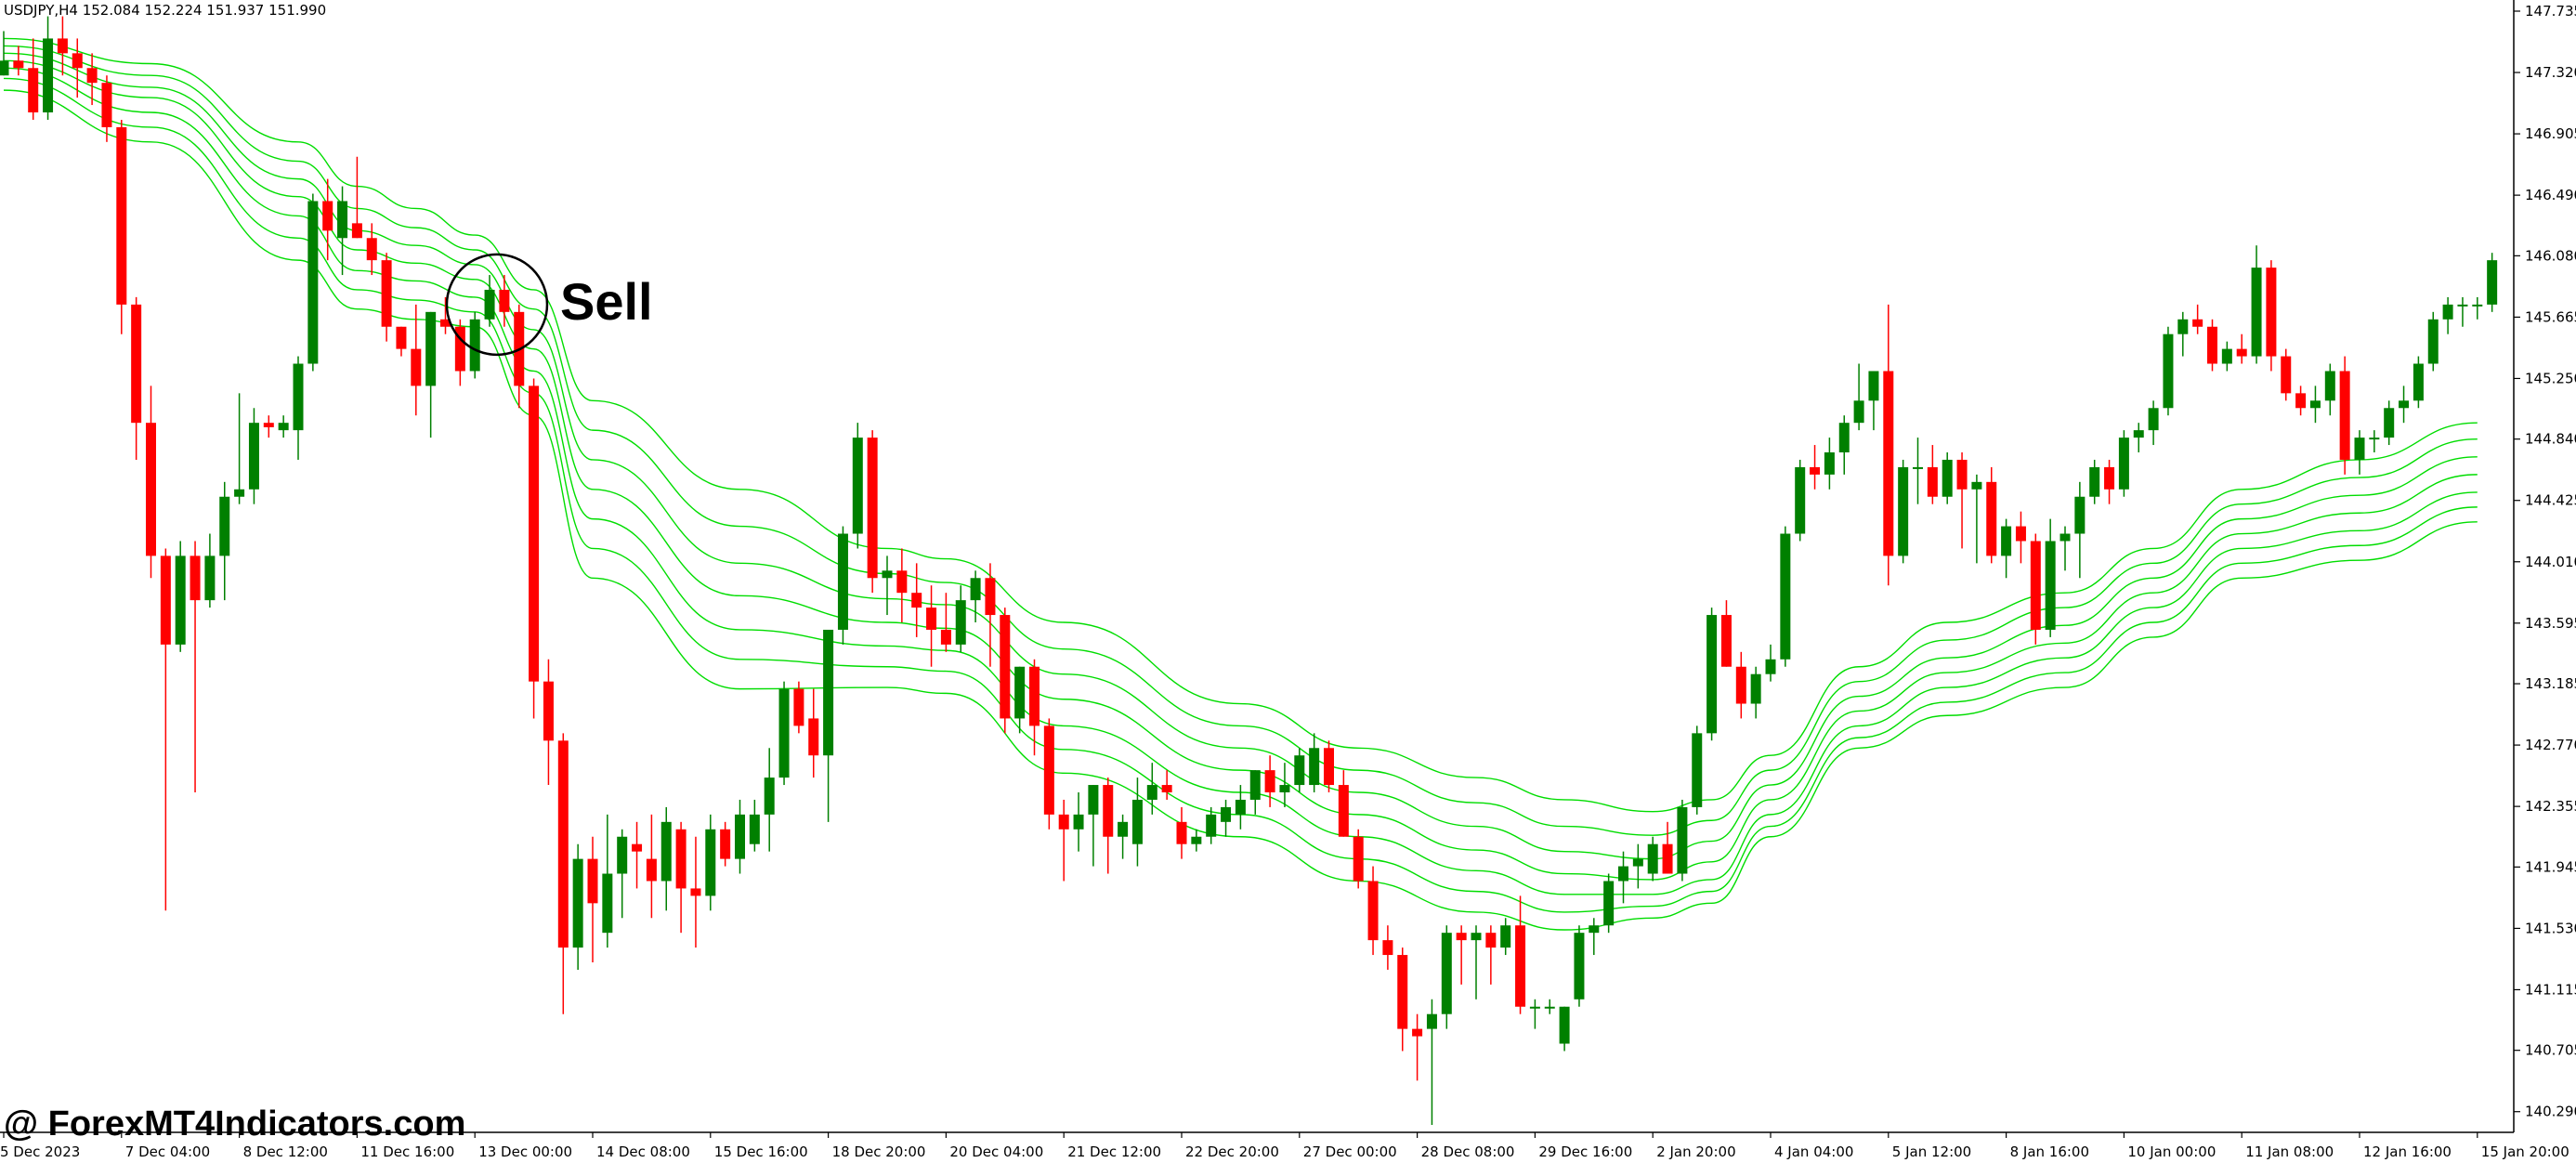 The image size is (2576, 1163). I want to click on price-tick-label: 141.530, so click(2550, 928).